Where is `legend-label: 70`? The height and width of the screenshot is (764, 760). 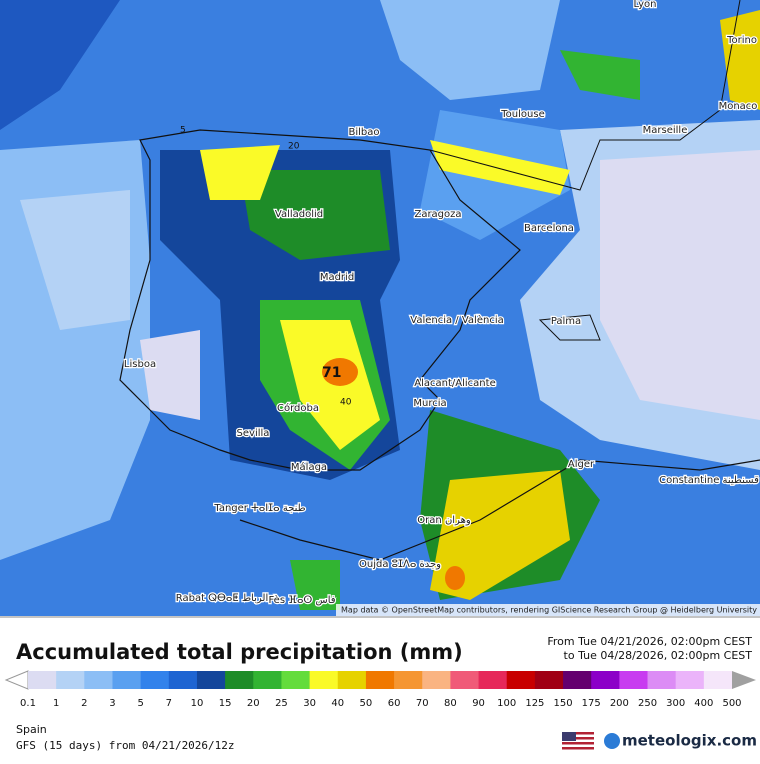 legend-label: 70 is located at coordinates (422, 703).